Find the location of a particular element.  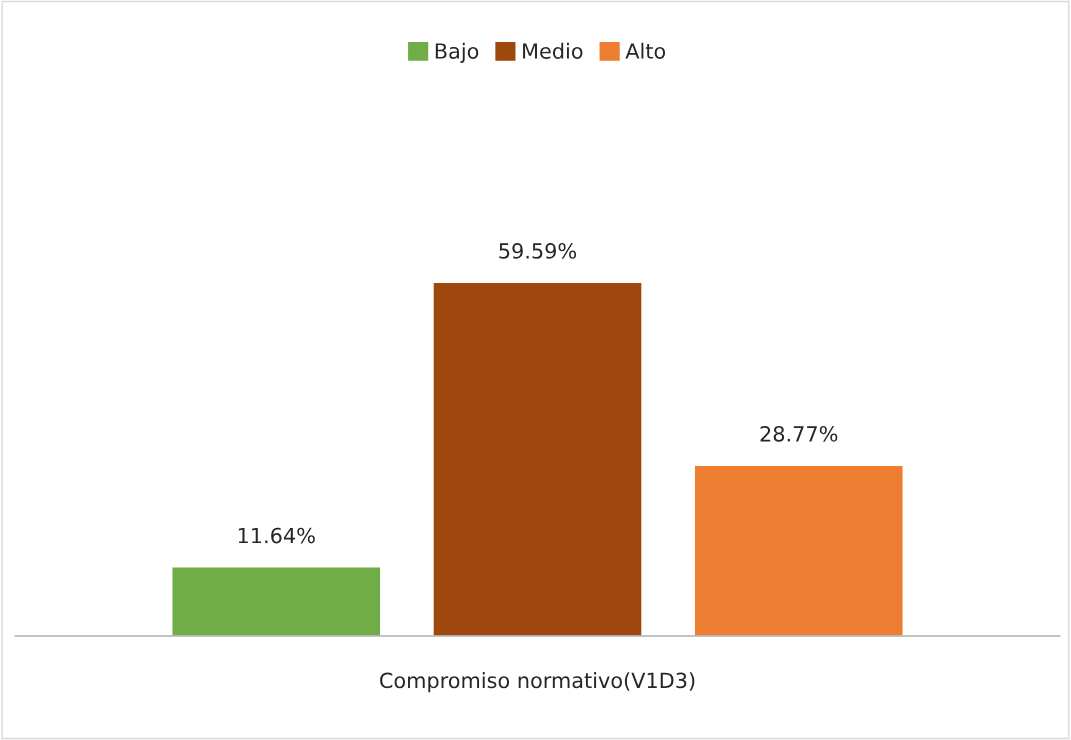

data-label: 11.64% is located at coordinates (276, 535).